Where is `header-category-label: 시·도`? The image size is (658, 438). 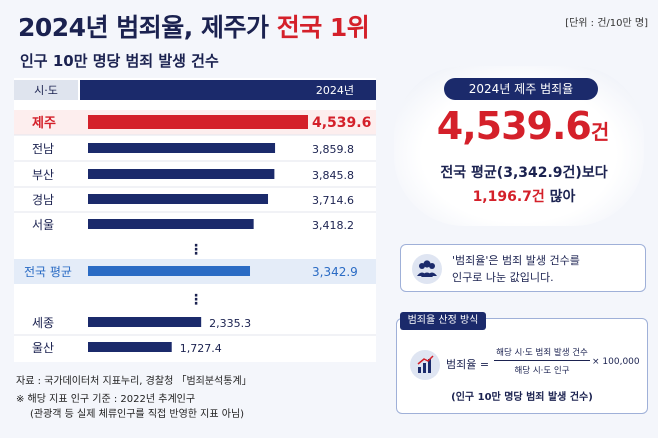 header-category-label: 시·도 is located at coordinates (46, 90).